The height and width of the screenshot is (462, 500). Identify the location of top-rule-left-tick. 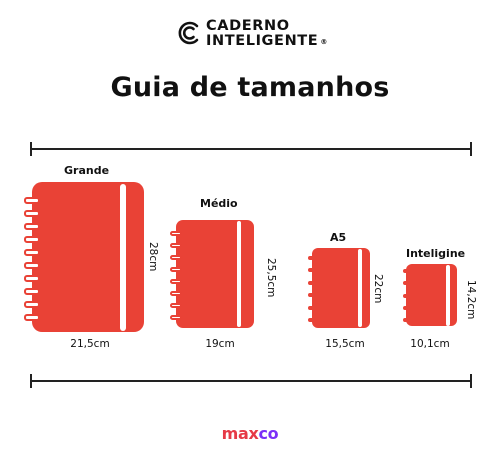
(31, 149).